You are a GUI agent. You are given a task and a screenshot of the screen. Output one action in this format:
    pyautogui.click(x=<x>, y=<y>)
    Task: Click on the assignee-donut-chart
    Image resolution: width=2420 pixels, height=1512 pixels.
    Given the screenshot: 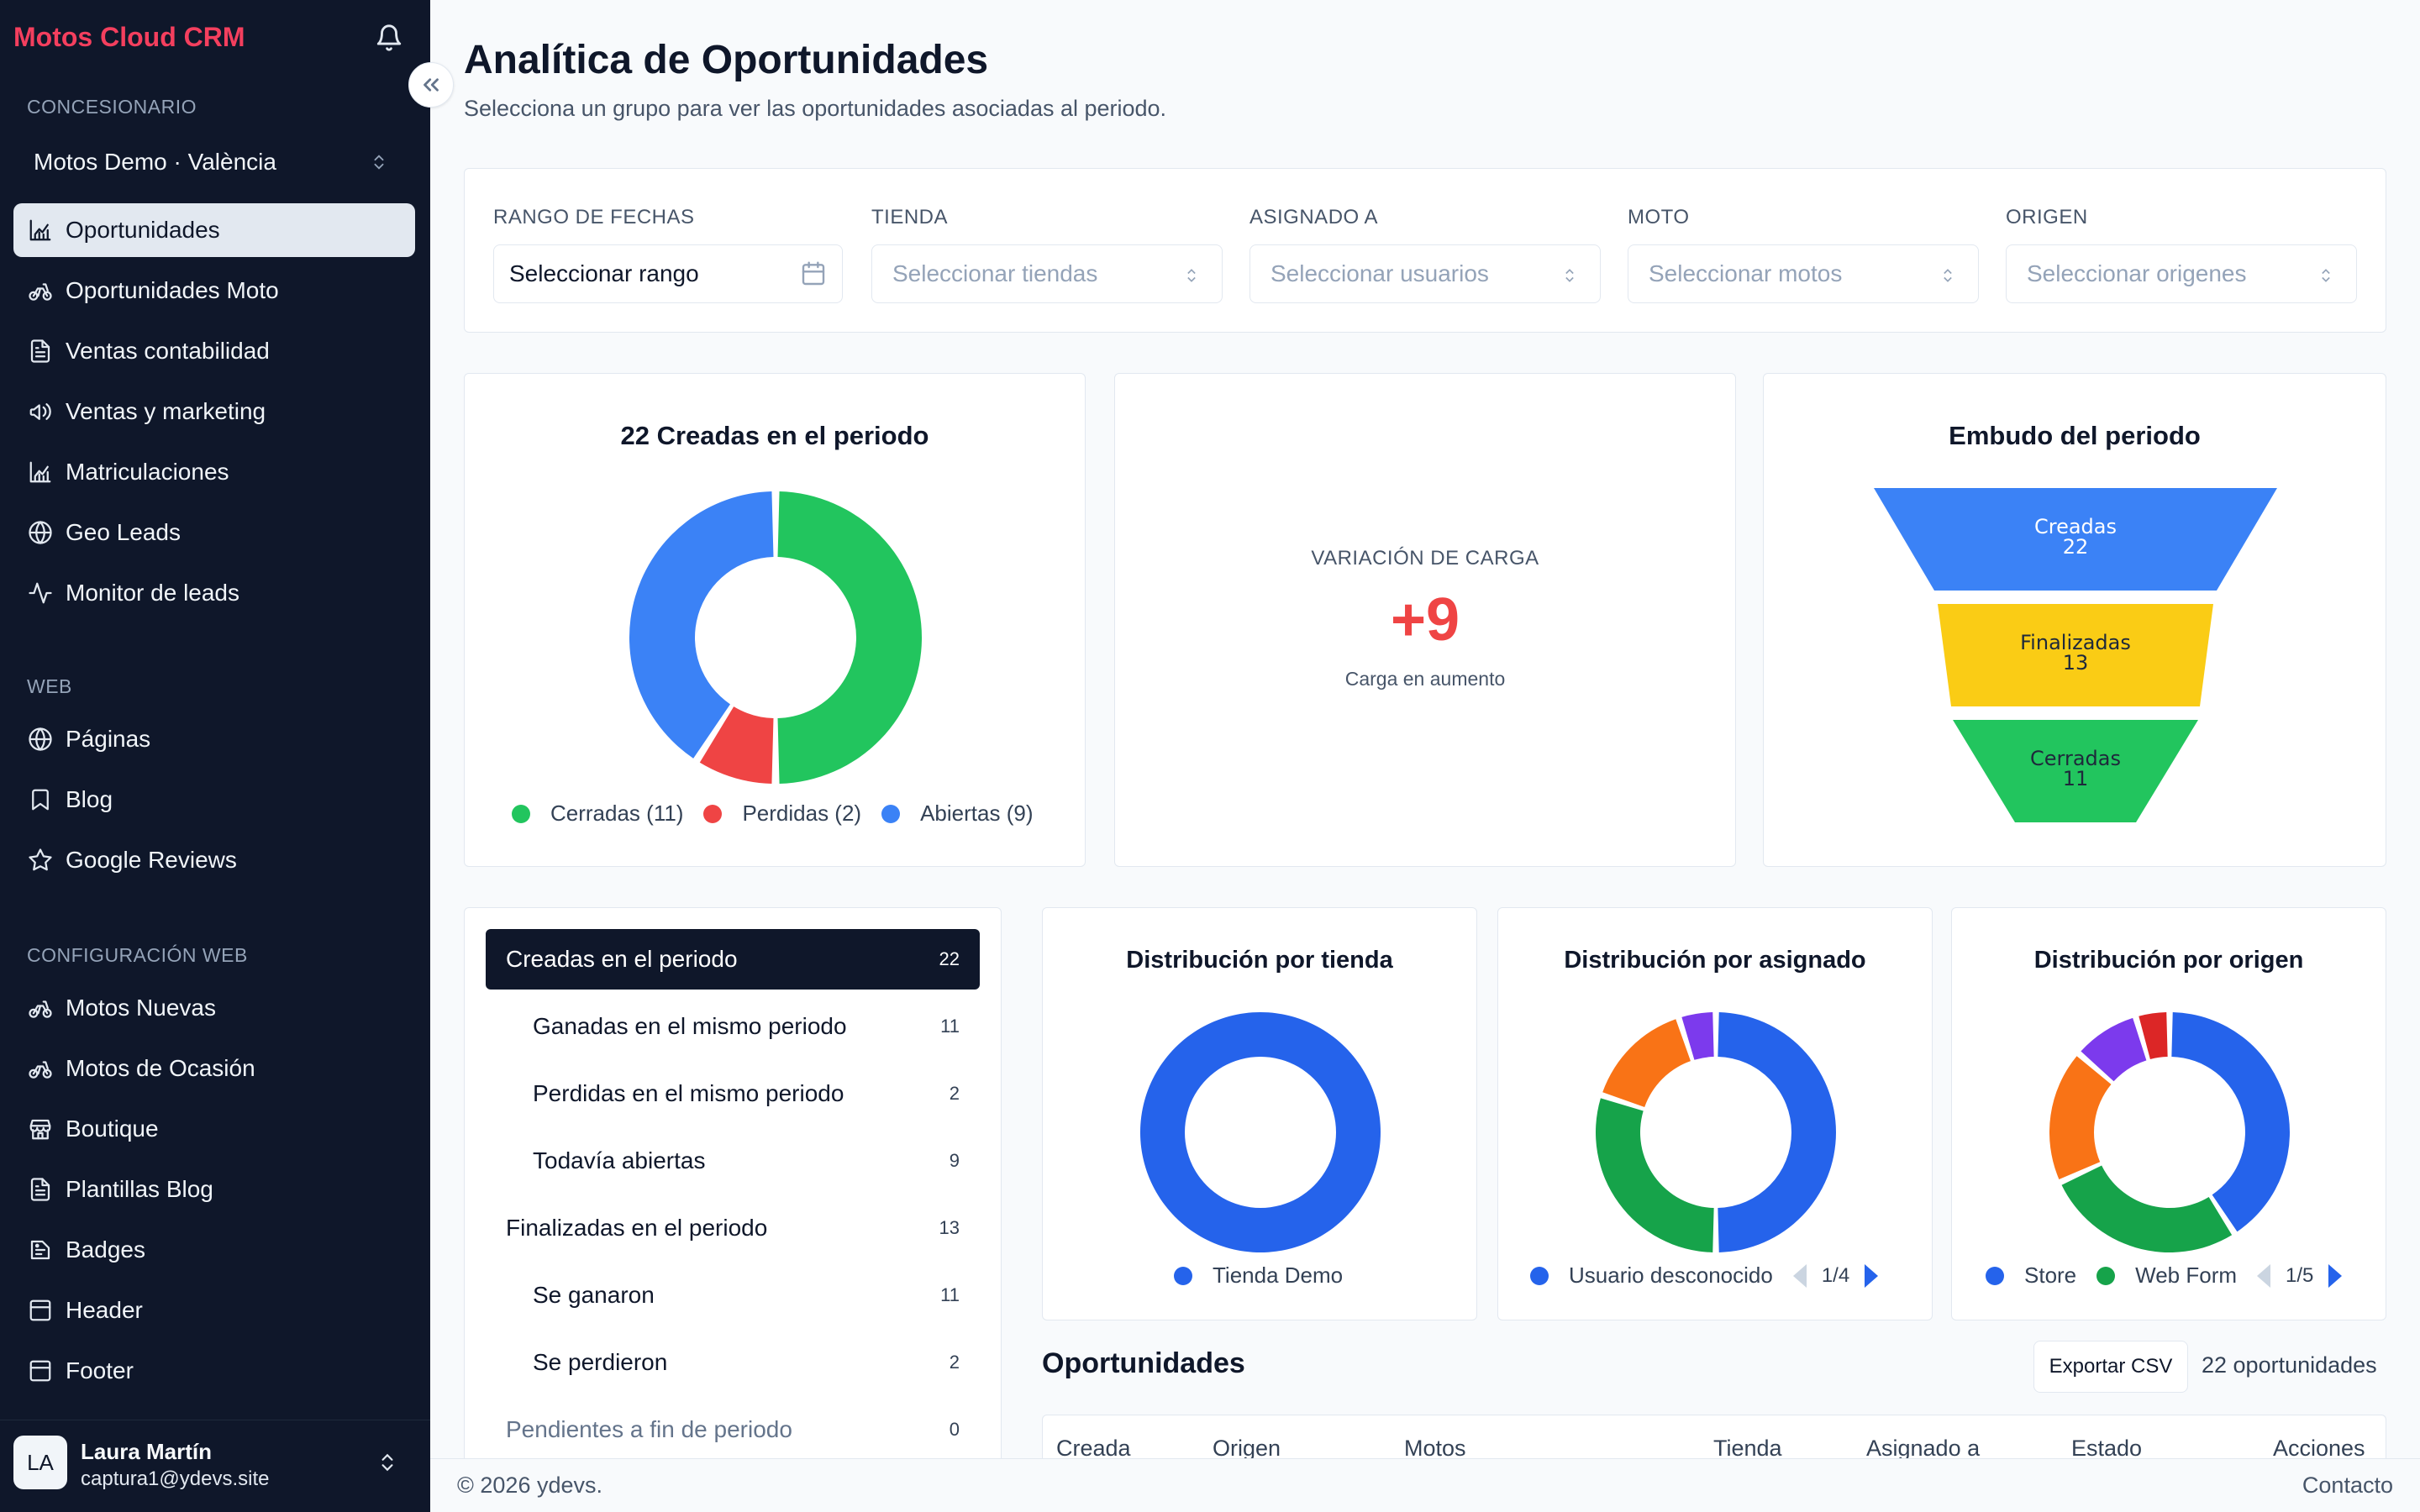 What is the action you would take?
    pyautogui.click(x=1716, y=1132)
    